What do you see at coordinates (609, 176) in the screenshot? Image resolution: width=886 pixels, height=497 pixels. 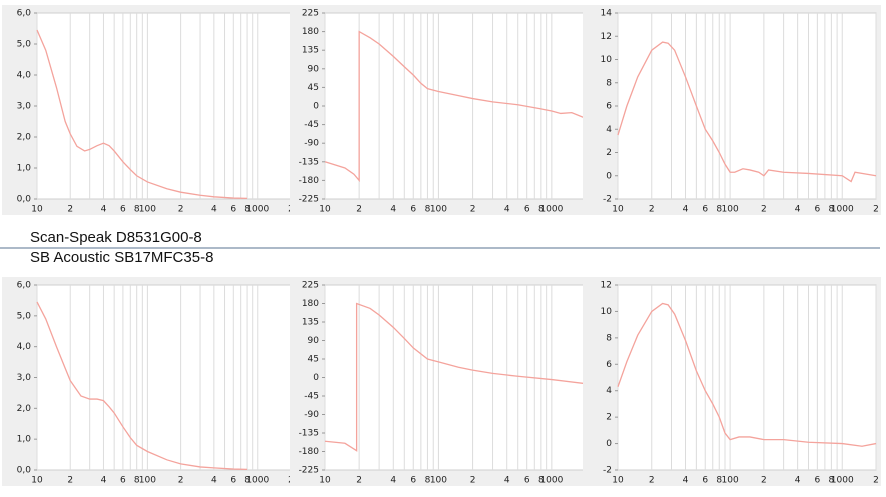 I see `y-tick-label: 0` at bounding box center [609, 176].